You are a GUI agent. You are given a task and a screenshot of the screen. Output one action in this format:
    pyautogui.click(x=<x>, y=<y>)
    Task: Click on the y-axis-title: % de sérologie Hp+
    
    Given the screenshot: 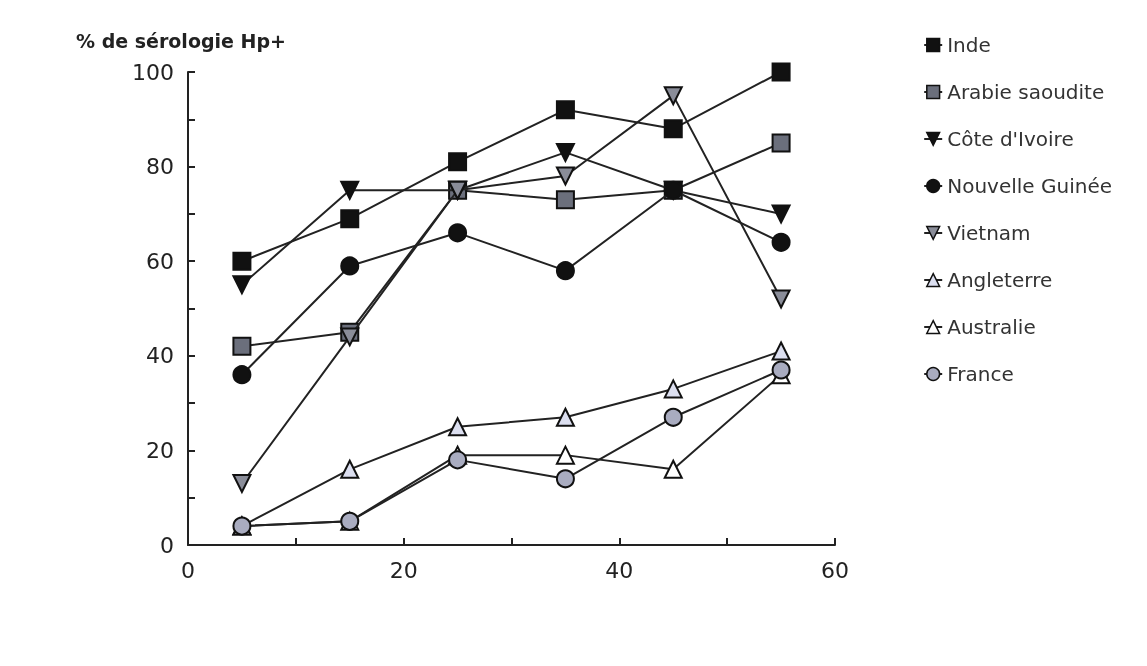 What is the action you would take?
    pyautogui.click(x=181, y=40)
    